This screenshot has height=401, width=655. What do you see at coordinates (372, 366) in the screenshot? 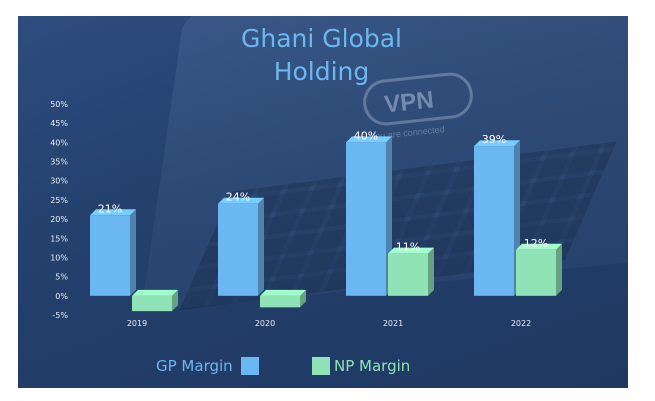
I see `legend-label-np-margin: NP Margin` at bounding box center [372, 366].